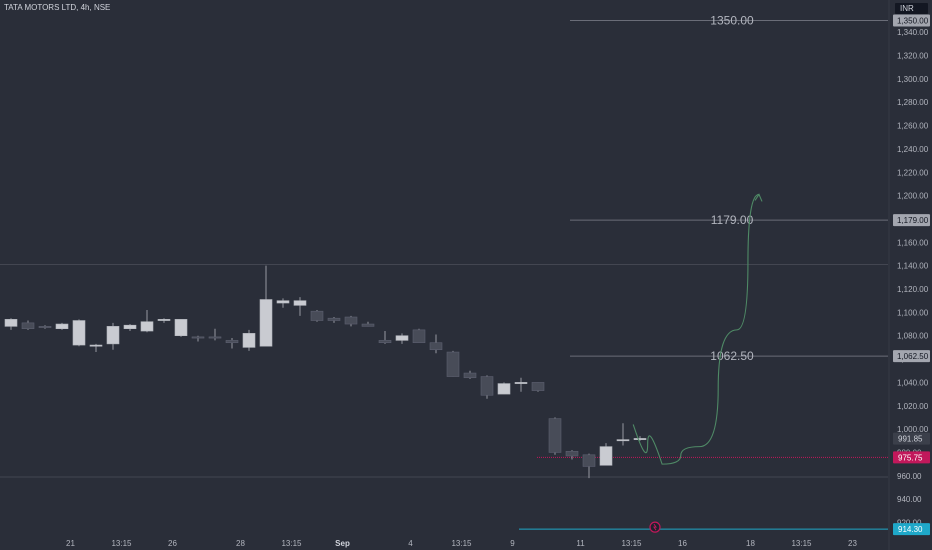 The height and width of the screenshot is (550, 932). What do you see at coordinates (410, 543) in the screenshot?
I see `x-tick-label: 4` at bounding box center [410, 543].